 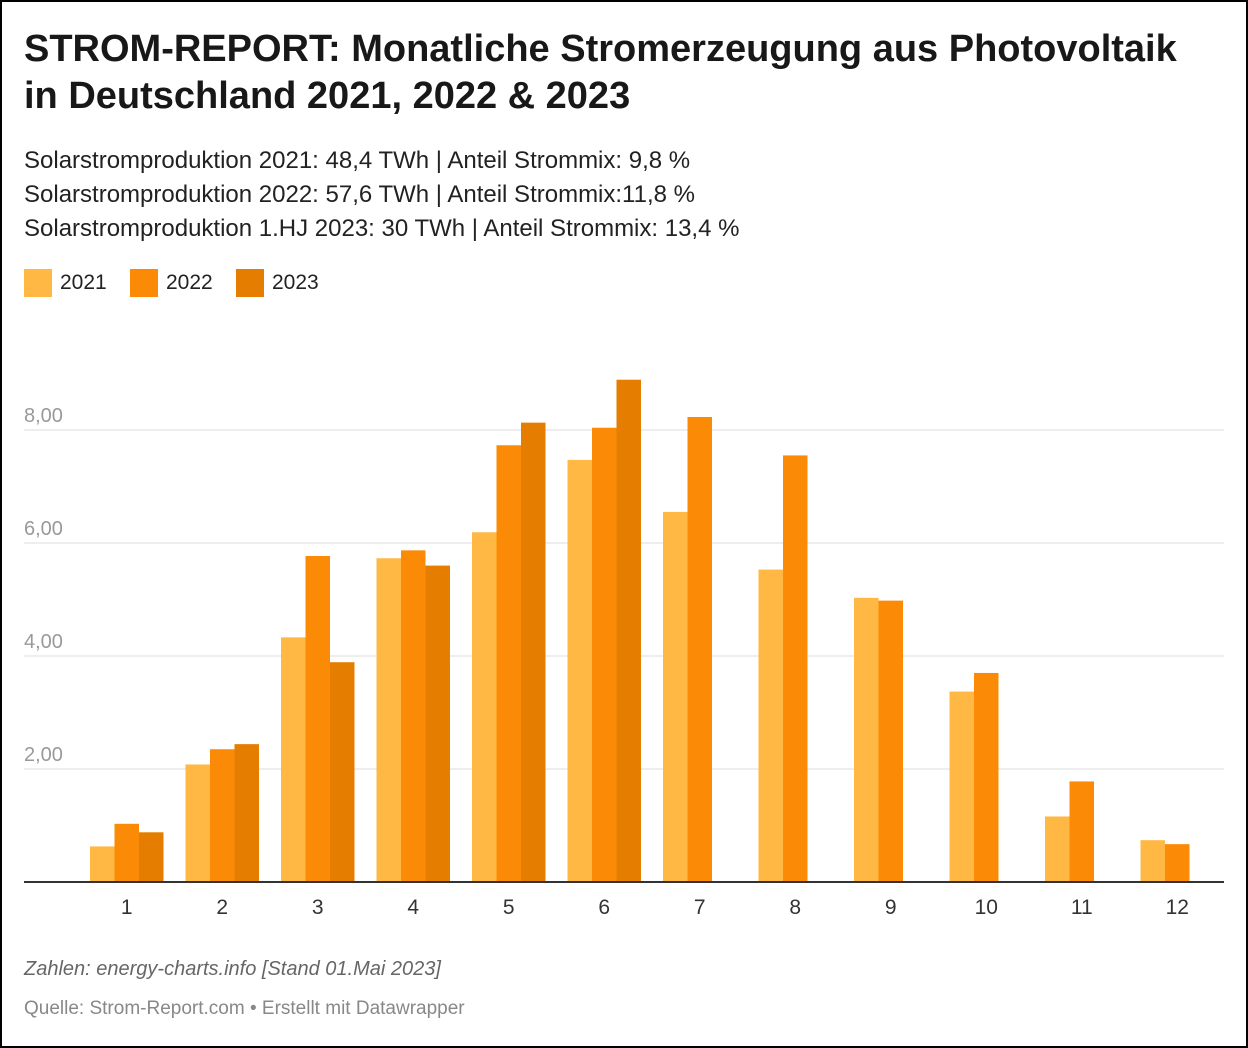 What do you see at coordinates (318, 907) in the screenshot?
I see `x-tick-label: 3` at bounding box center [318, 907].